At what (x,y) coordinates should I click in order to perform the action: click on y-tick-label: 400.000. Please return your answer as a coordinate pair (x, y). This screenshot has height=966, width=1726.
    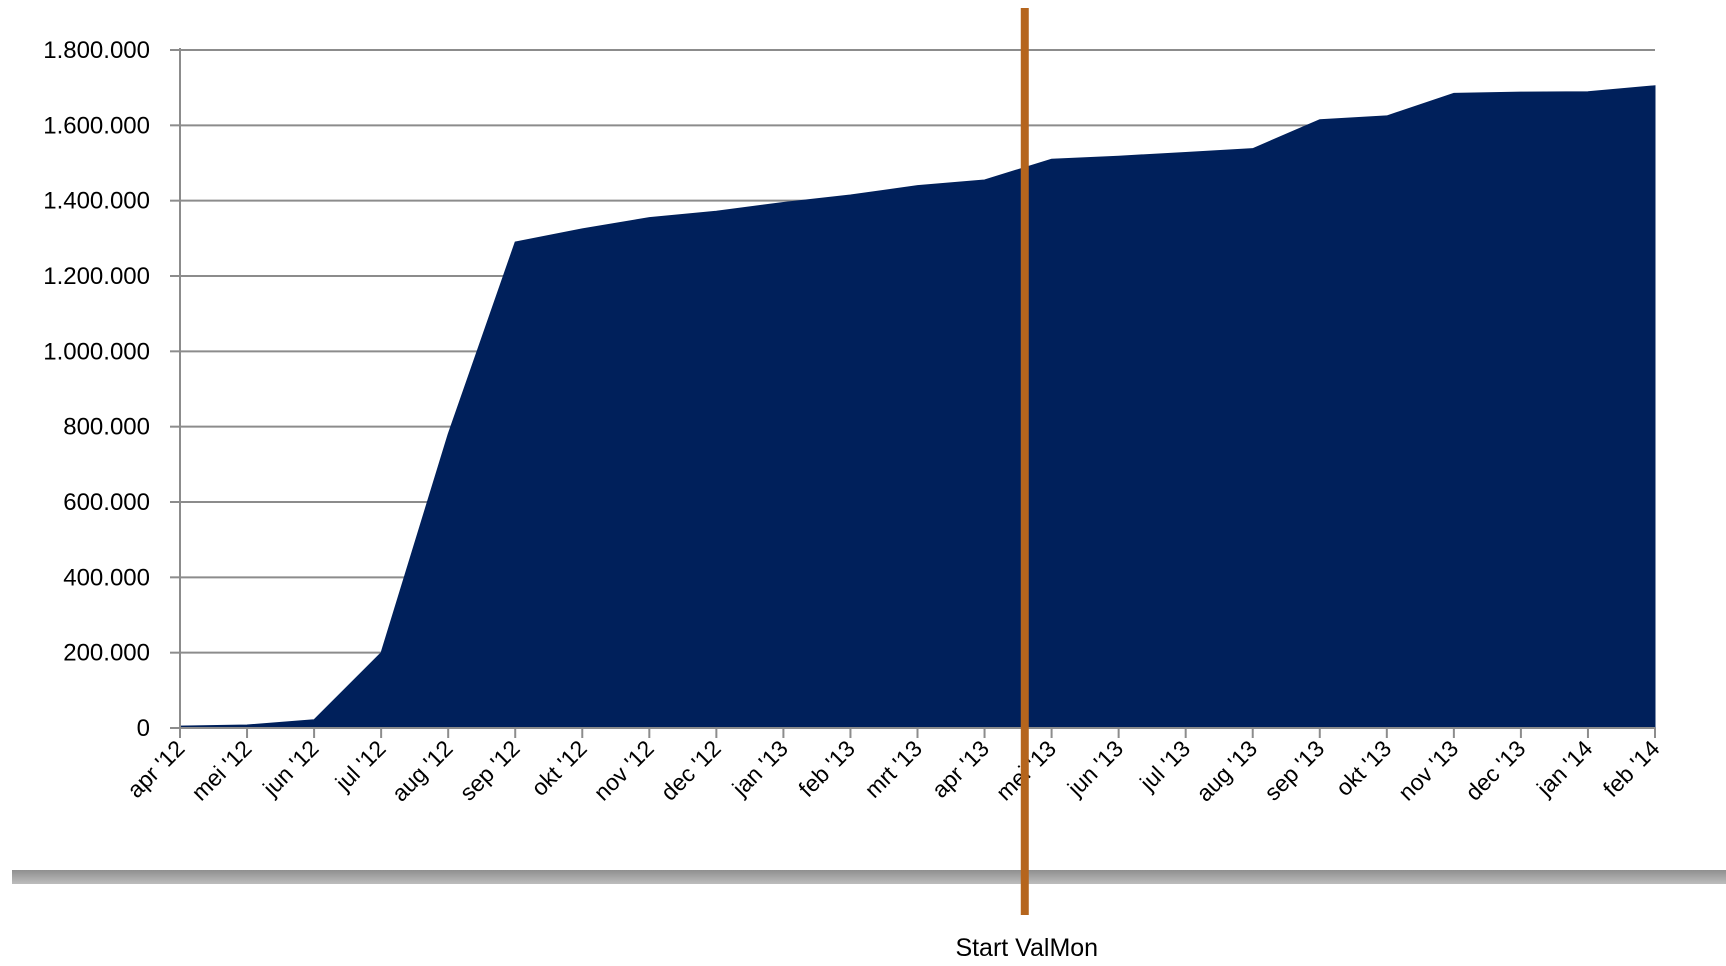
    Looking at the image, I should click on (106, 577).